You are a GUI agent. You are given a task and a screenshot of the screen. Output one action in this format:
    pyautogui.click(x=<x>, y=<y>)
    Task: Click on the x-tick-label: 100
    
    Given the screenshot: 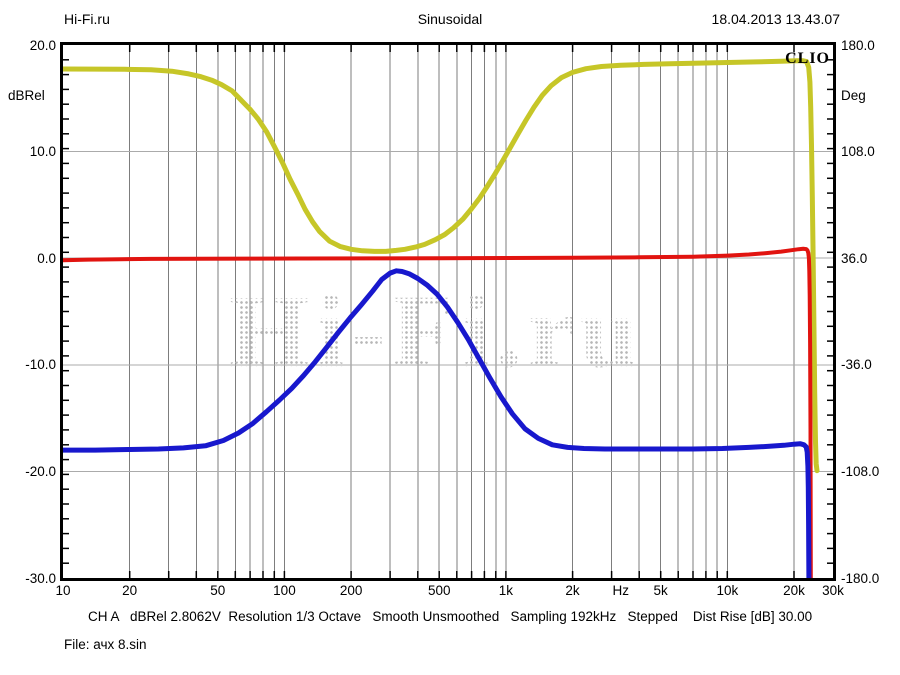 What is the action you would take?
    pyautogui.click(x=284, y=590)
    